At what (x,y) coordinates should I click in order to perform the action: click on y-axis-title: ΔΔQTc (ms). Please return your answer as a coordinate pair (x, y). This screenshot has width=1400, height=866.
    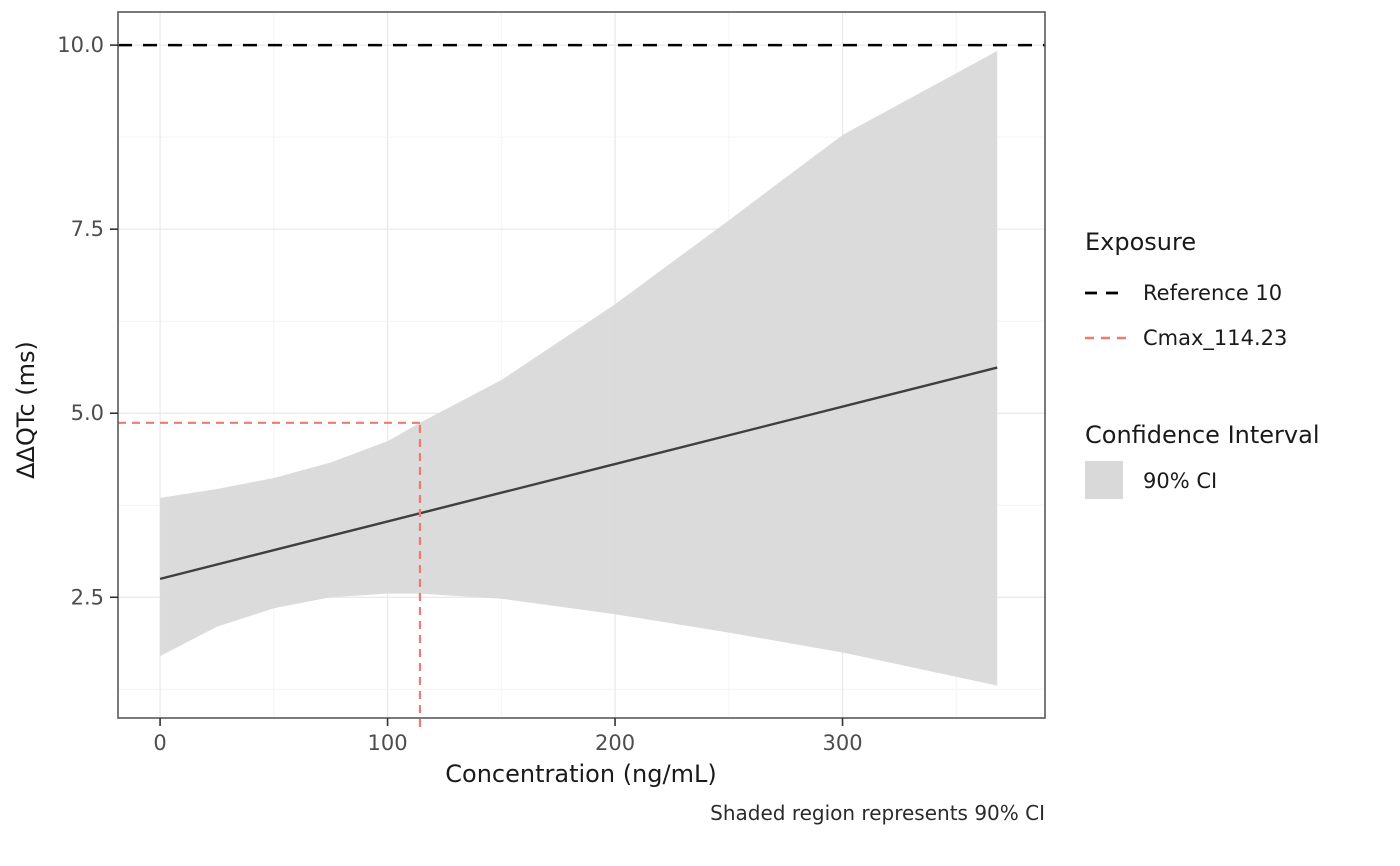
    Looking at the image, I should click on (26, 410).